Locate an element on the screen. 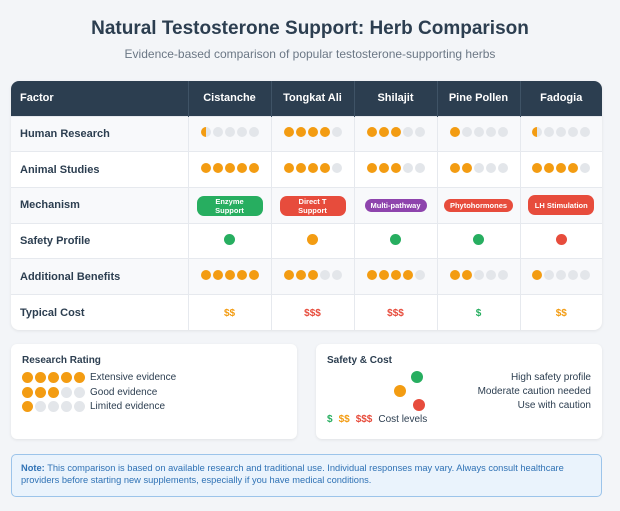 The height and width of the screenshot is (511, 620). safety-legend-label: Moderate caution needed is located at coordinates (534, 391).